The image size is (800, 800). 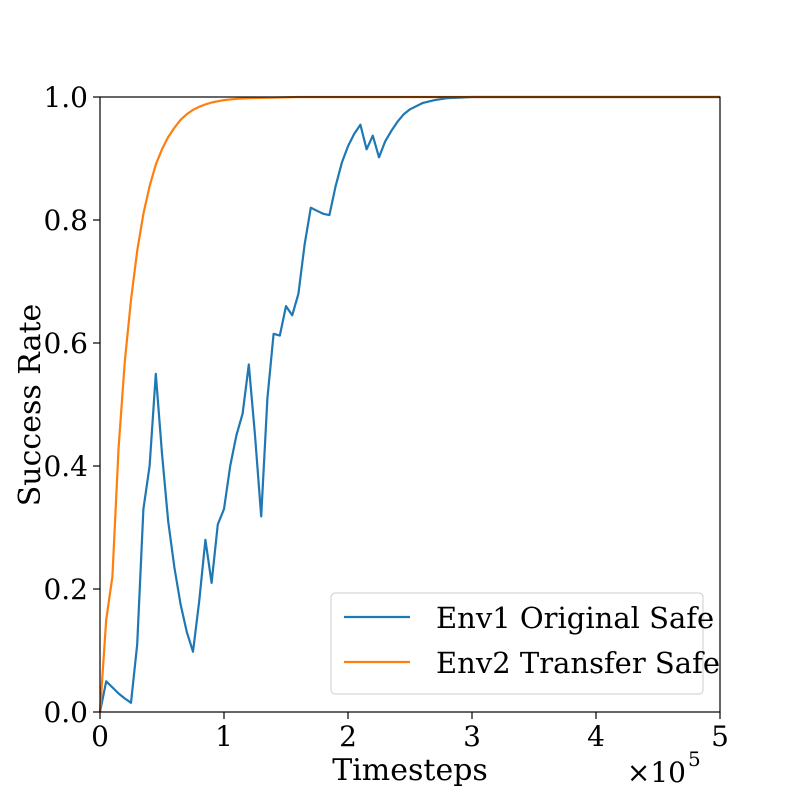 What do you see at coordinates (694, 759) in the screenshot?
I see `x-multiplier-exponent: 5` at bounding box center [694, 759].